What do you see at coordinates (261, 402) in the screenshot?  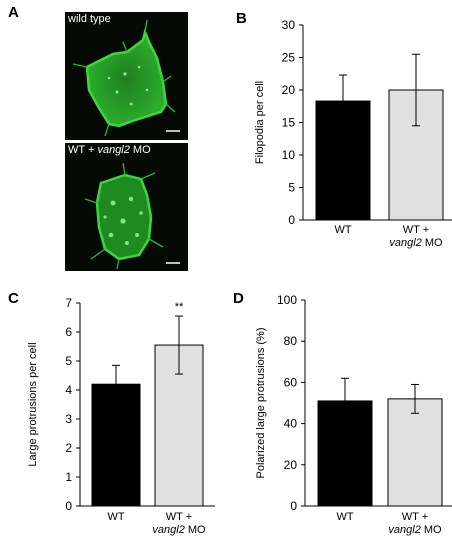 I see `y-axis-label: Polarized large protrusions (%)` at bounding box center [261, 402].